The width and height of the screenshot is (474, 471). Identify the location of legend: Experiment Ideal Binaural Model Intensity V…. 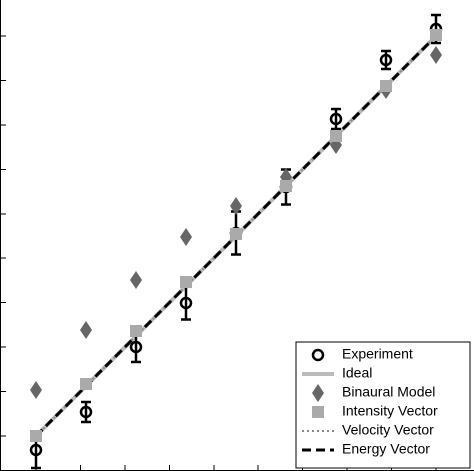
(383, 405).